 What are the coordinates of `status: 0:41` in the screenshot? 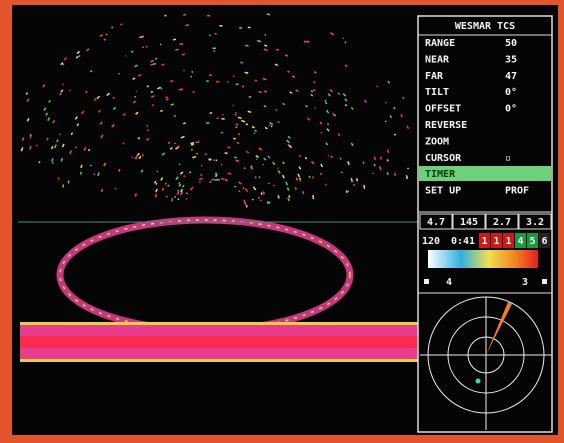 It's located at (463, 241).